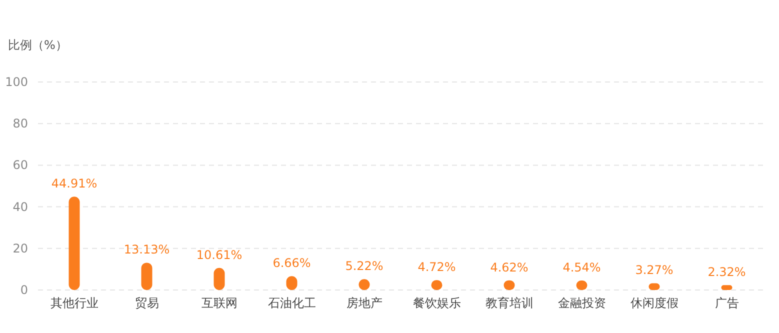 This screenshot has height=333, width=779. Describe the element at coordinates (726, 303) in the screenshot. I see `x-tick-label: 广告` at that location.